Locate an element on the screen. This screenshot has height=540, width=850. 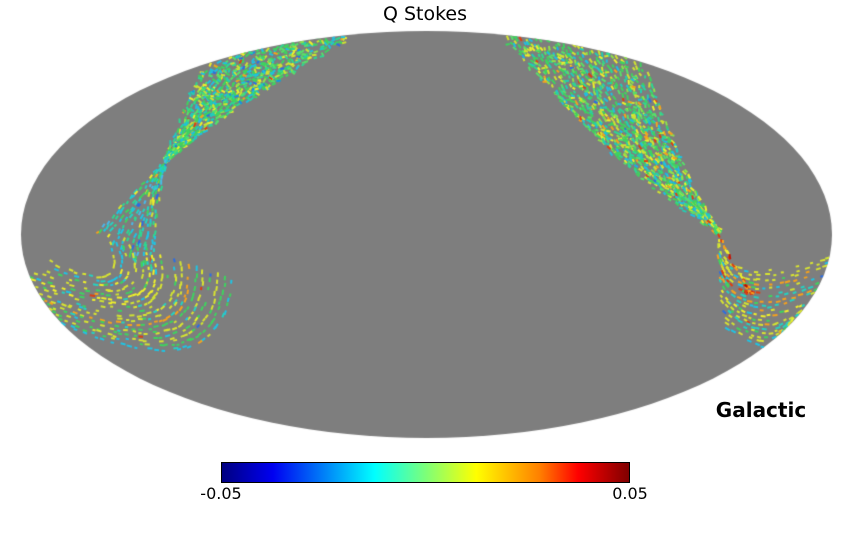
map-title: Q Stokes is located at coordinates (425, 14).